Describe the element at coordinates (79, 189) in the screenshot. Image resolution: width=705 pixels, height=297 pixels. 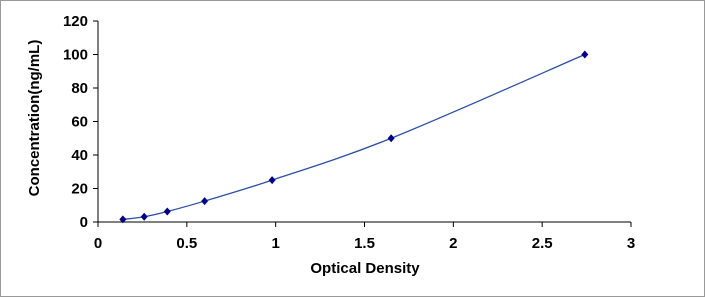
I see `y-tick-label: 20` at that location.